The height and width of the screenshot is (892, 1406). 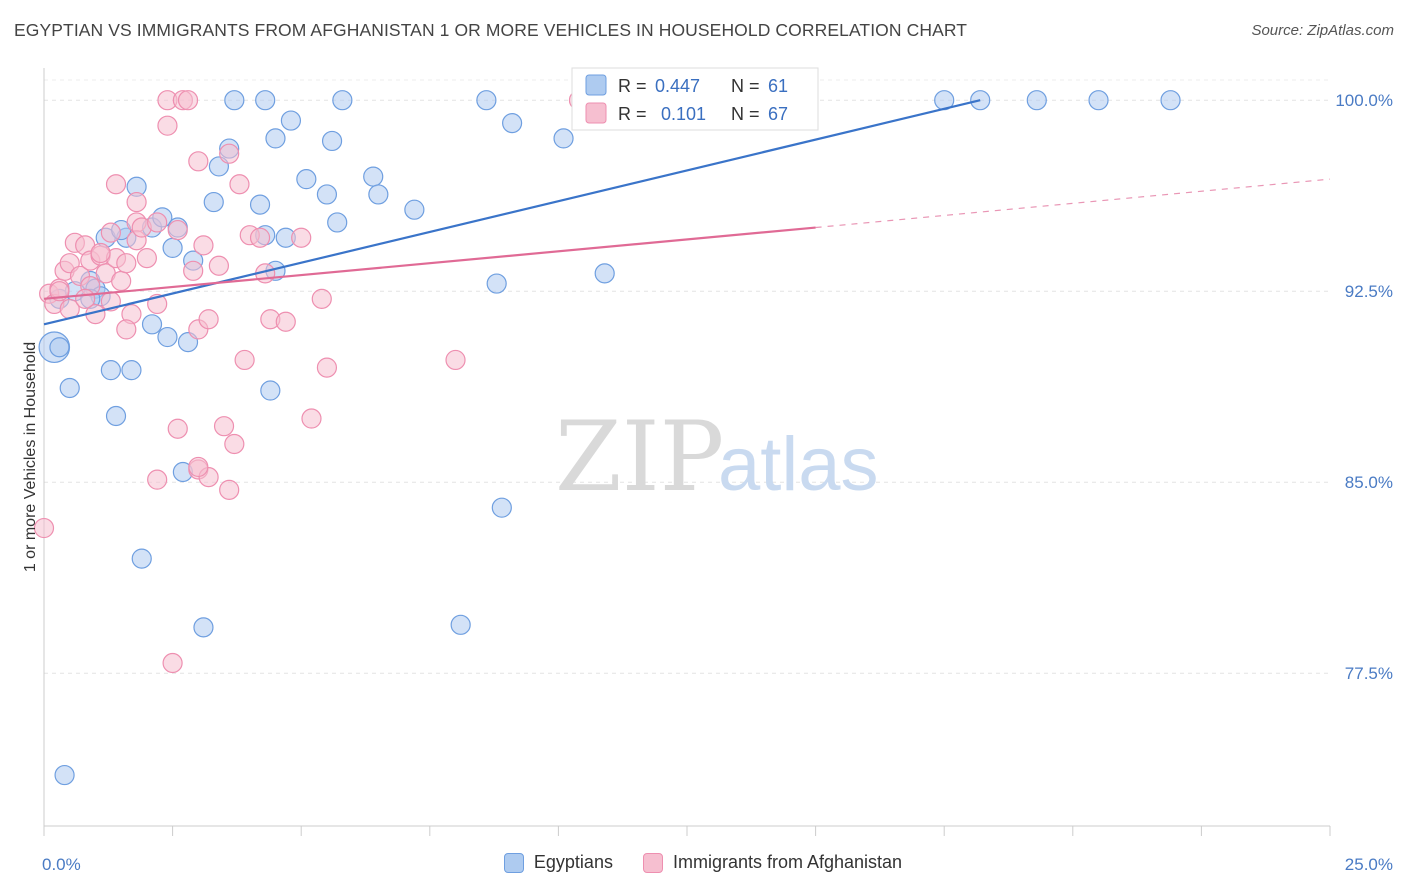 I want to click on watermark-zip: ZIP, so click(x=639, y=457).